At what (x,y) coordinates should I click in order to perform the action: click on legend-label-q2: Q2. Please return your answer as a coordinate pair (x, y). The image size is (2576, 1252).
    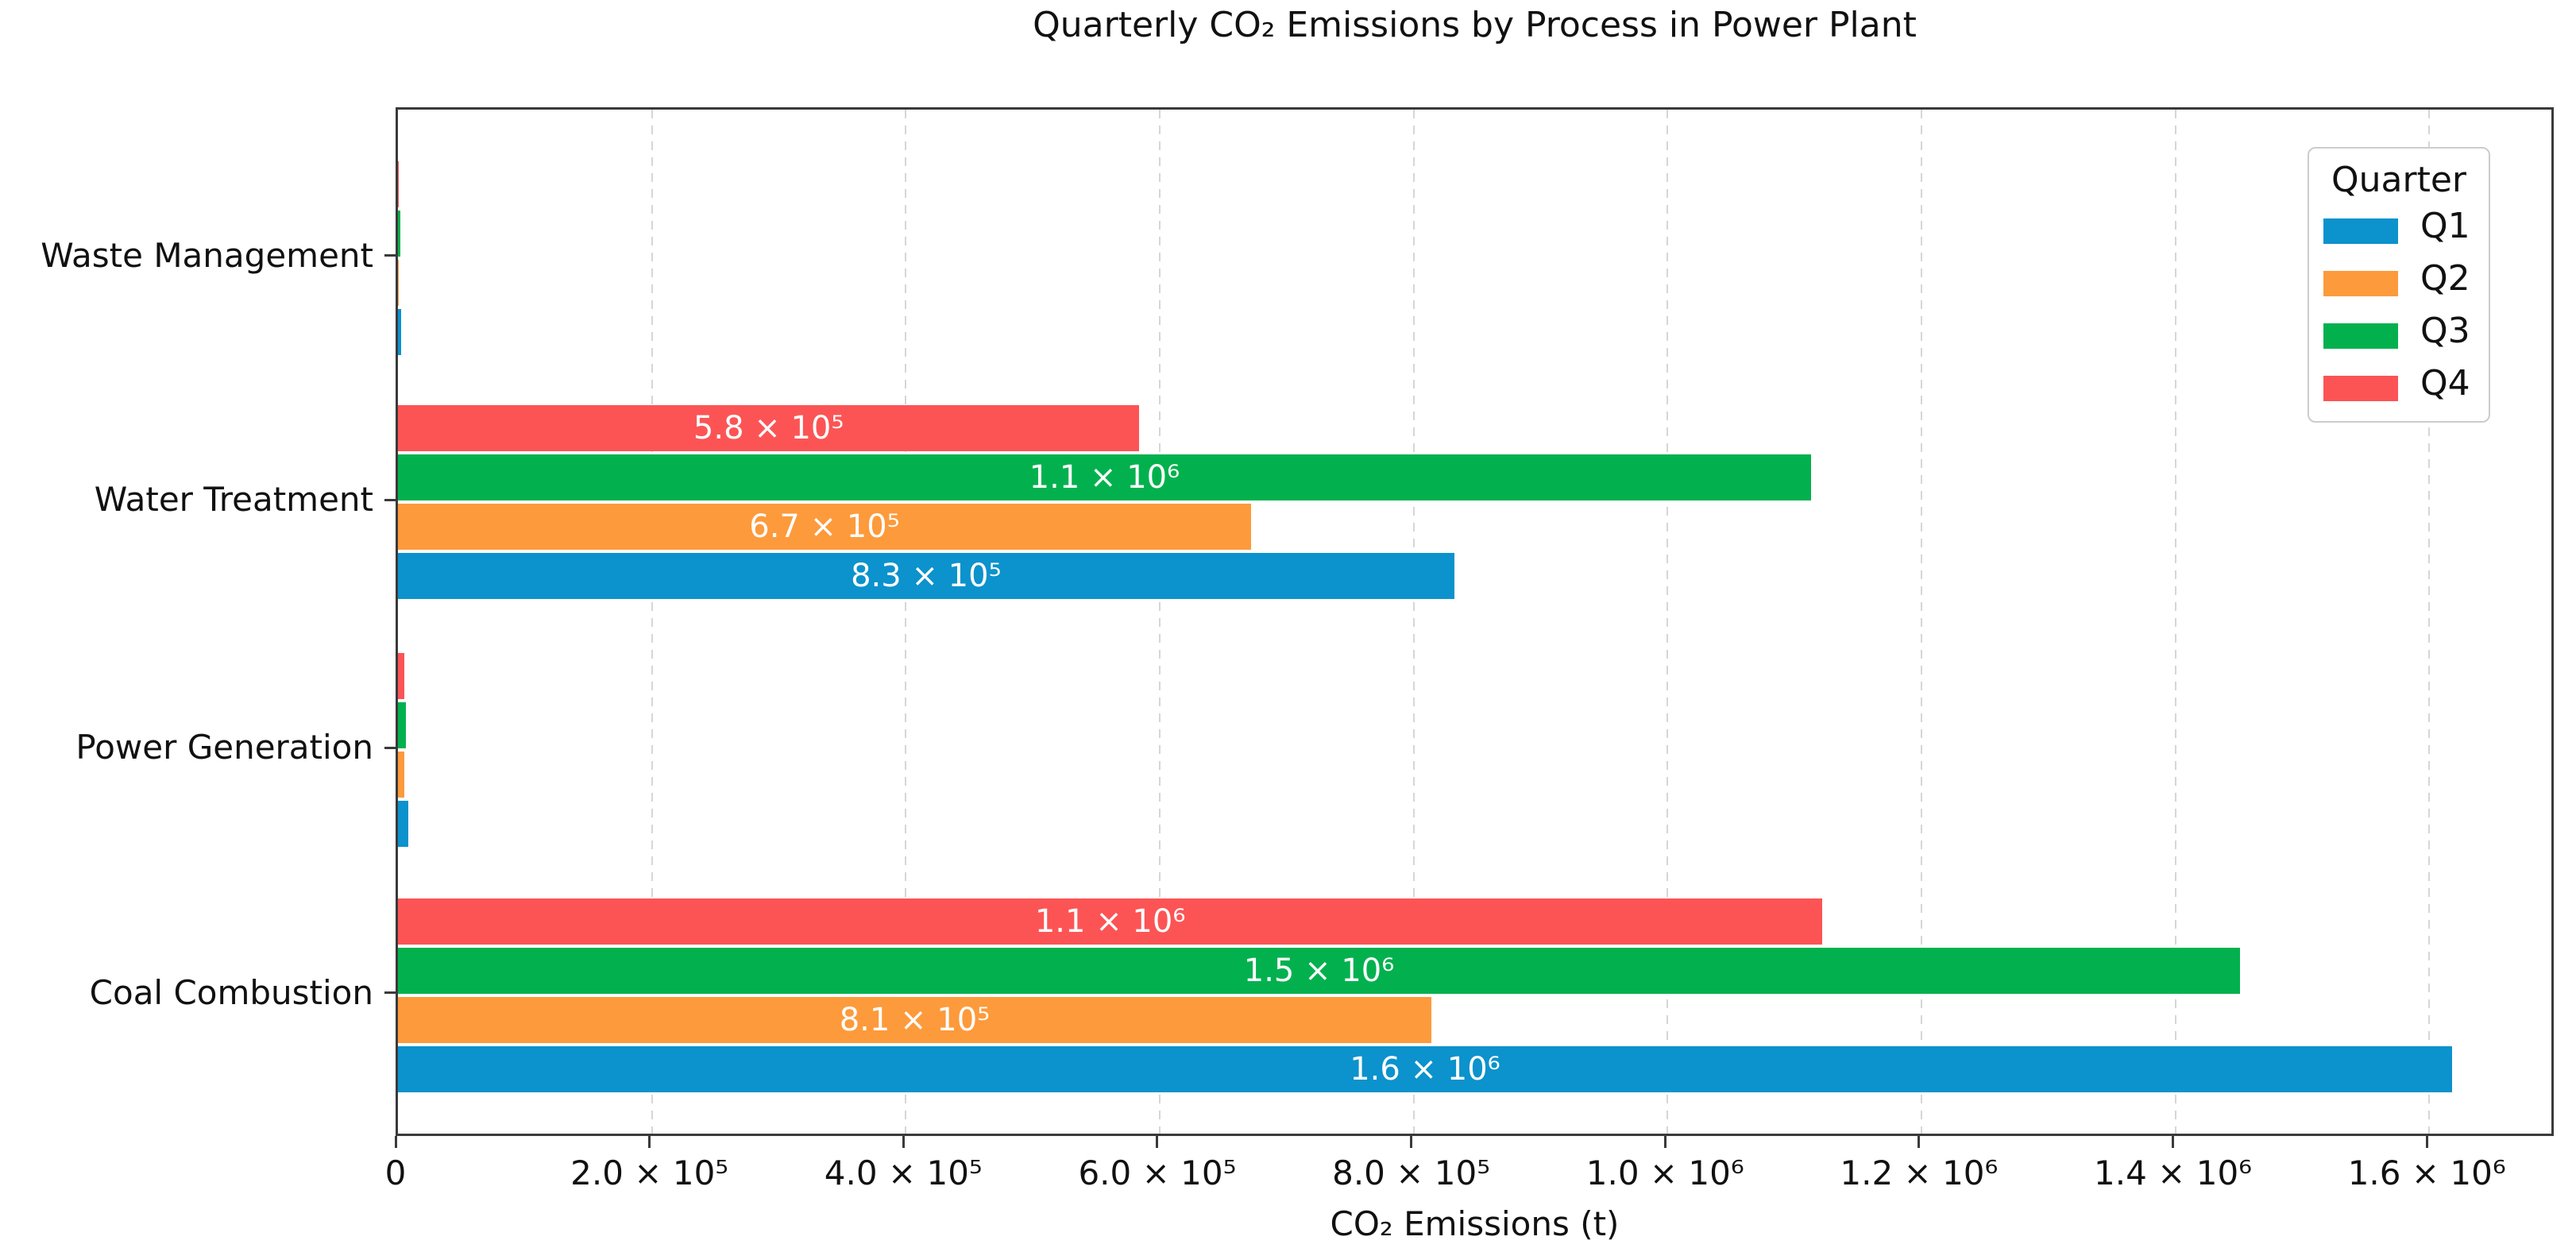
    Looking at the image, I should click on (2445, 278).